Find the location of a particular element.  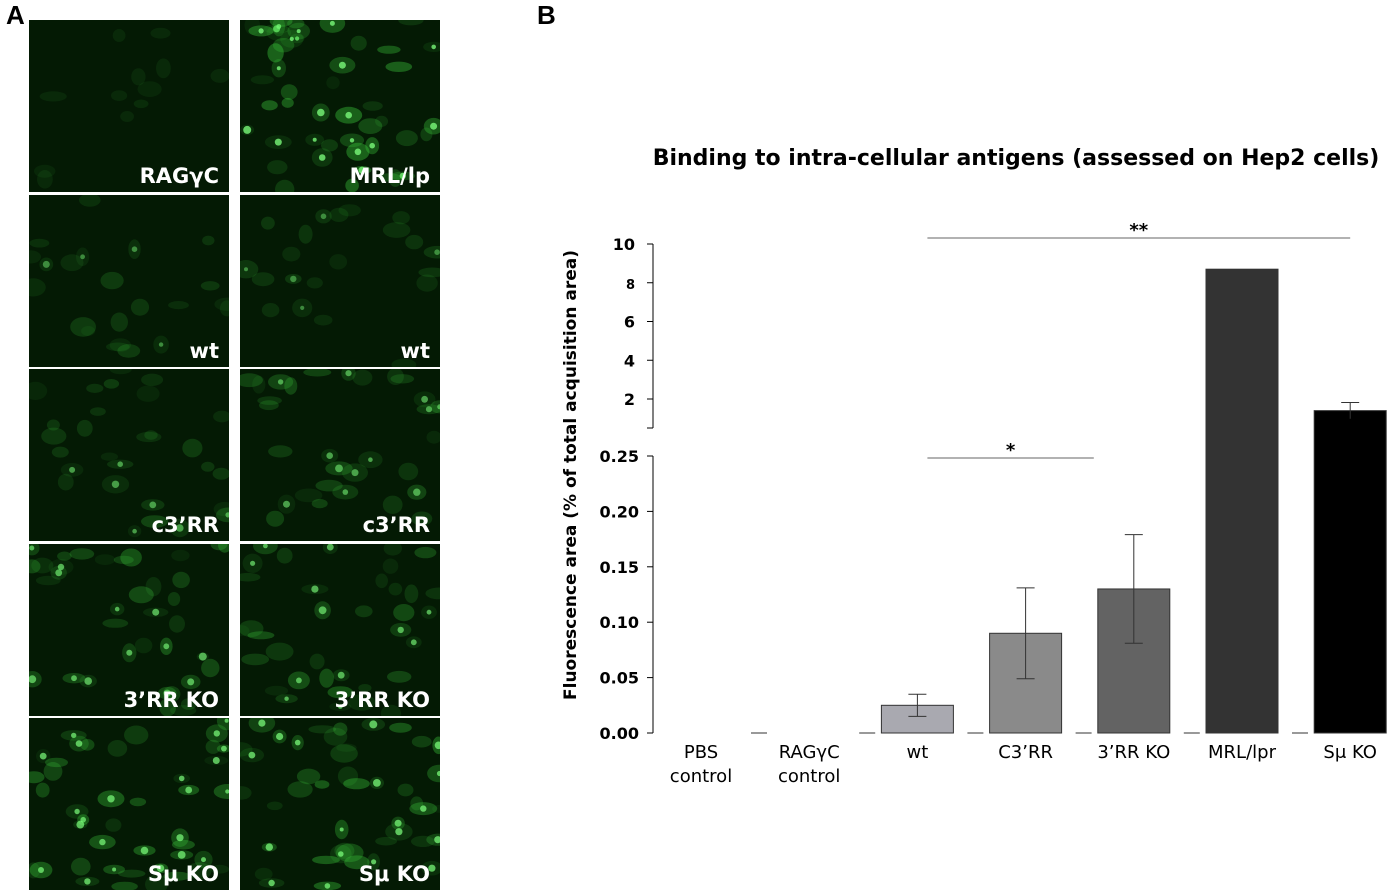

category-label-line2: control is located at coordinates (809, 776).